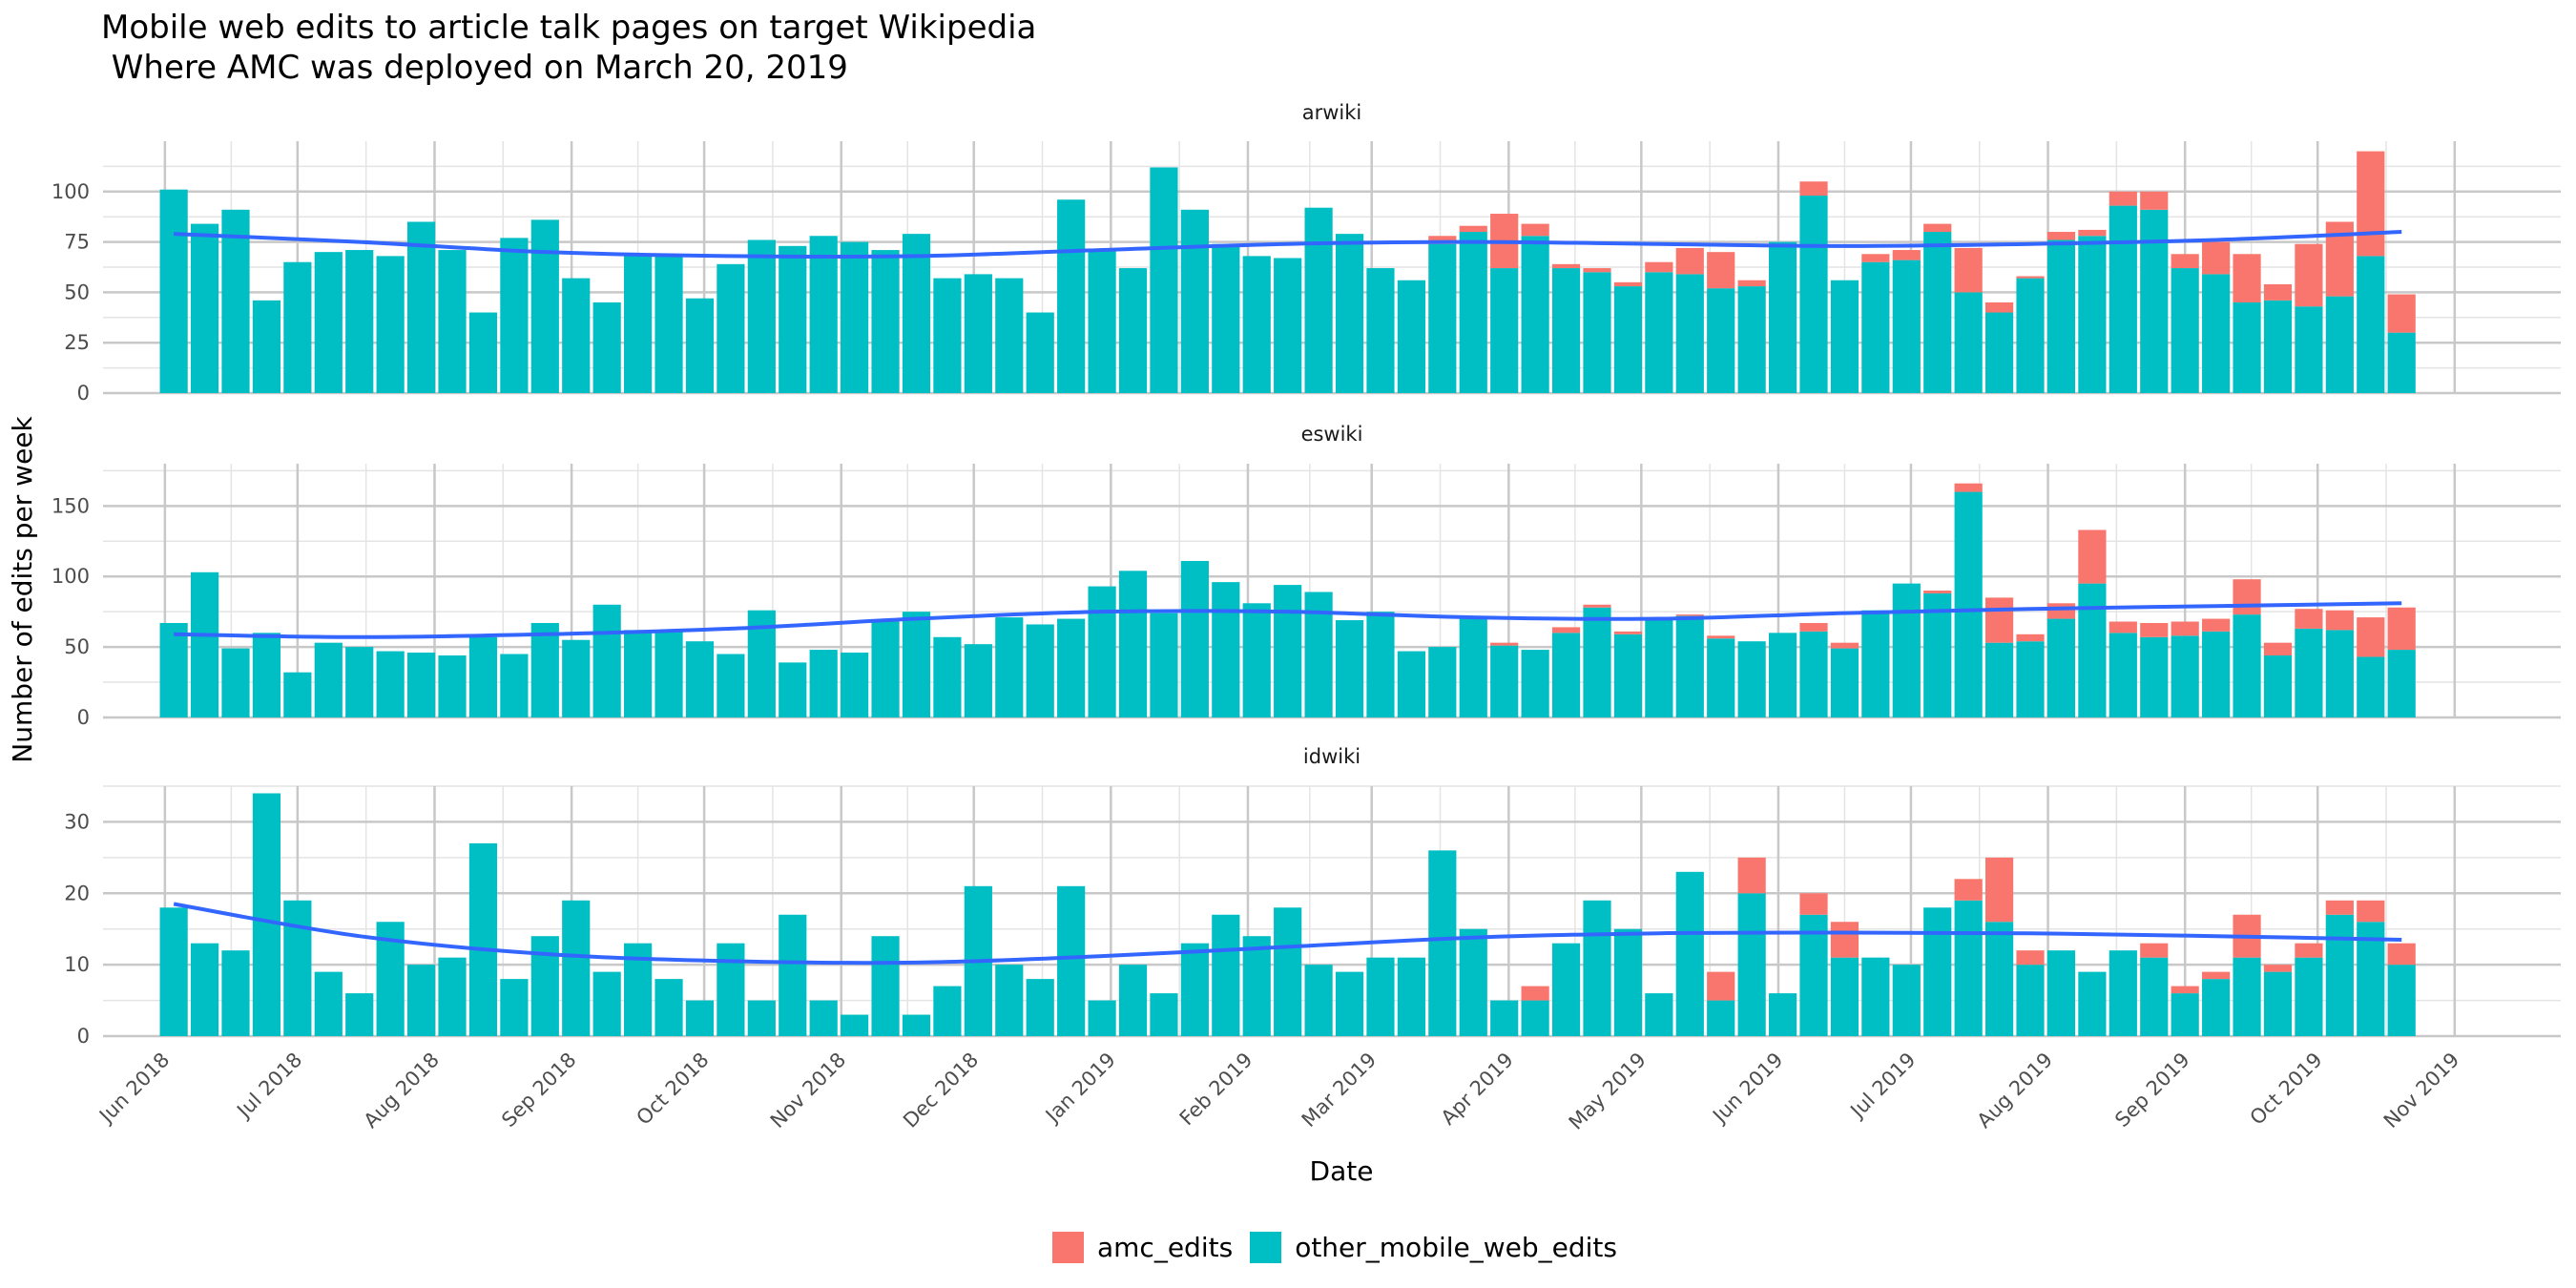 The width and height of the screenshot is (2576, 1288). Describe the element at coordinates (77, 964) in the screenshot. I see `y-tick-label: 10` at that location.